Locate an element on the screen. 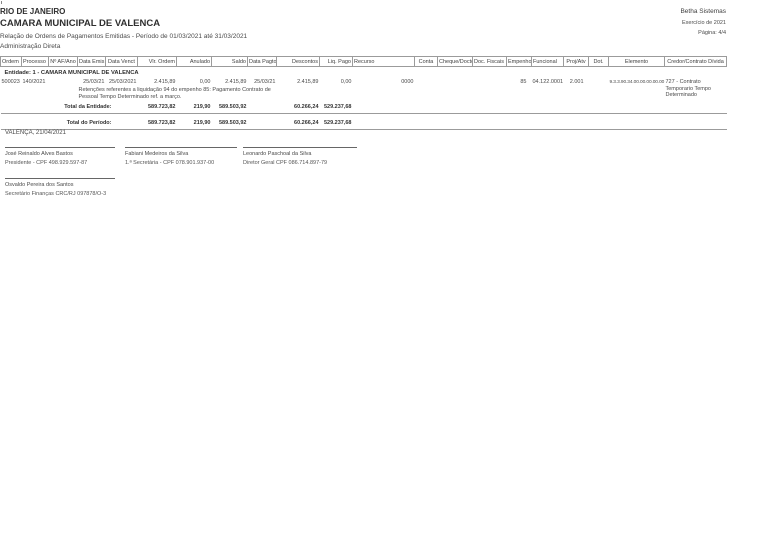  col-header-credor: Credor/Contrato Dívida is located at coordinates (695, 61).